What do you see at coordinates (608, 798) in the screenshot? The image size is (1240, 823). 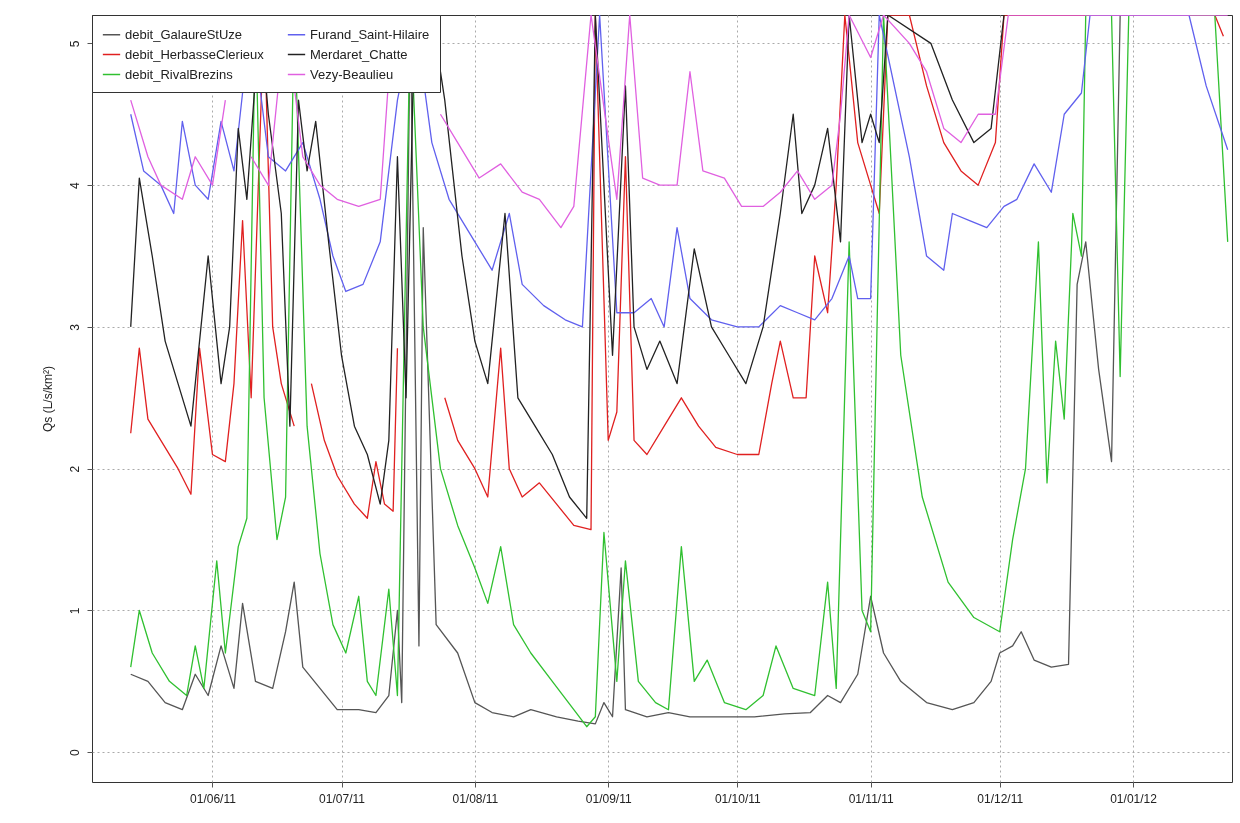 I see `x-tick-label: 01/09/11` at bounding box center [608, 798].